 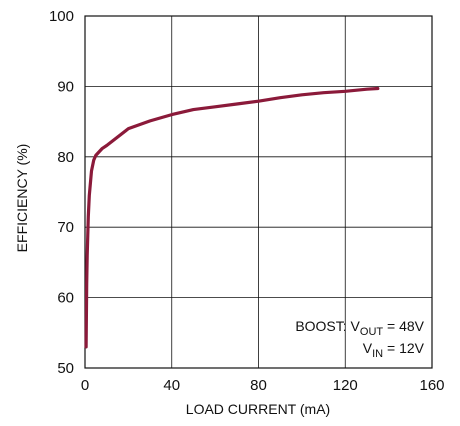 What do you see at coordinates (359, 328) in the screenshot?
I see `annotation-line-1: BOOST: VOUT = 48V` at bounding box center [359, 328].